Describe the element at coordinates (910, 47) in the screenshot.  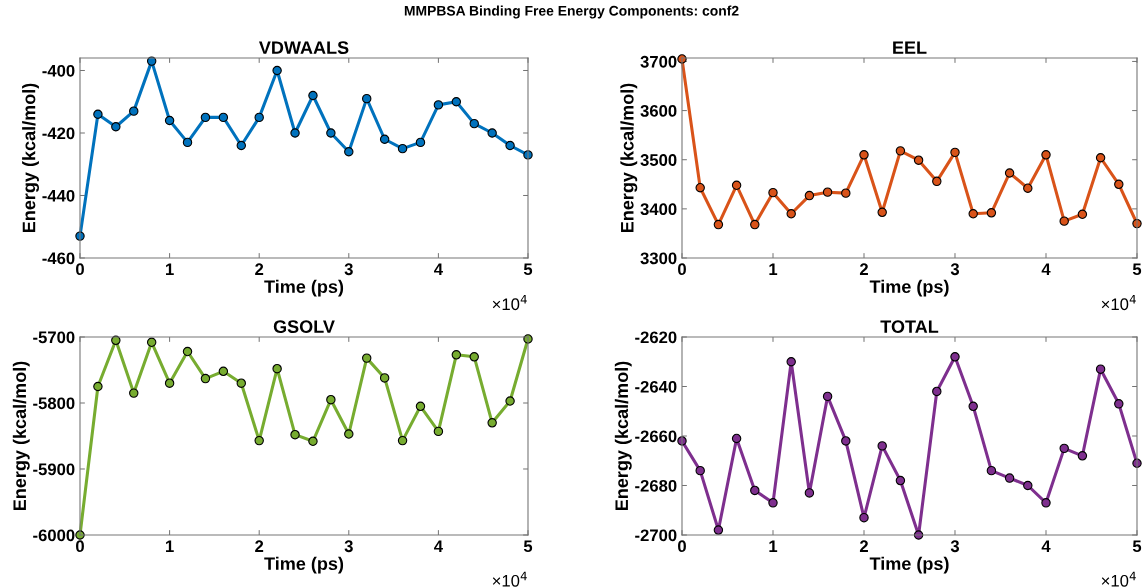
I see `chart-title: EEL` at that location.